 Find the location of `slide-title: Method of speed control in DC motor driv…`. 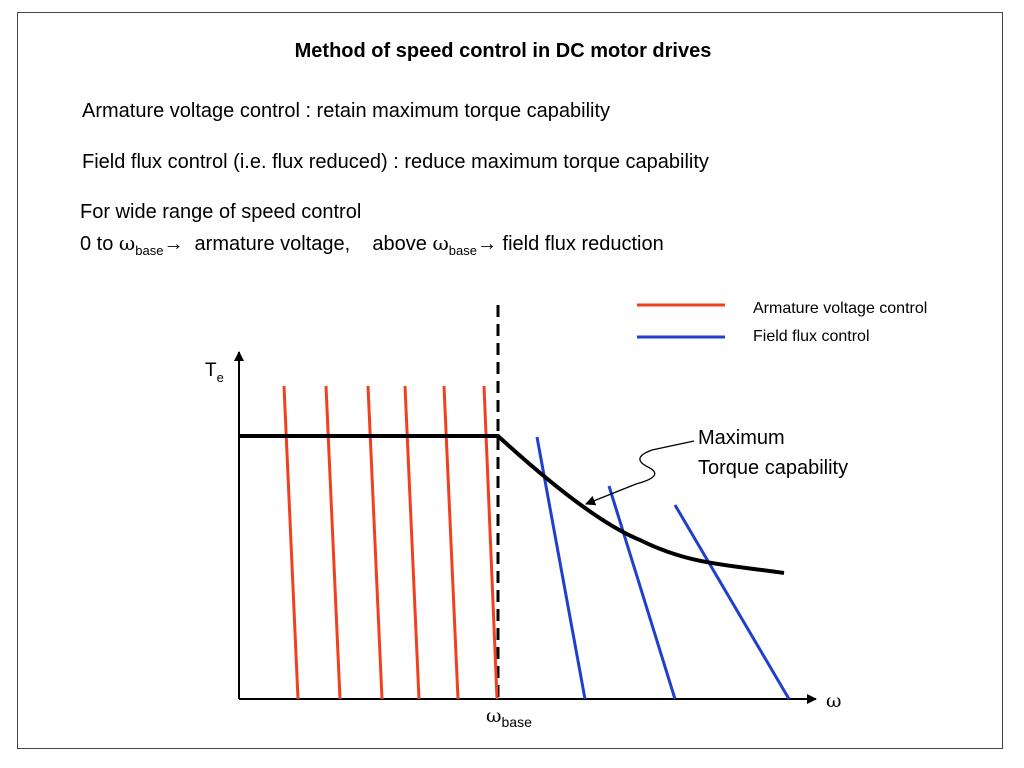

slide-title: Method of speed control in DC motor driv… is located at coordinates (503, 51).